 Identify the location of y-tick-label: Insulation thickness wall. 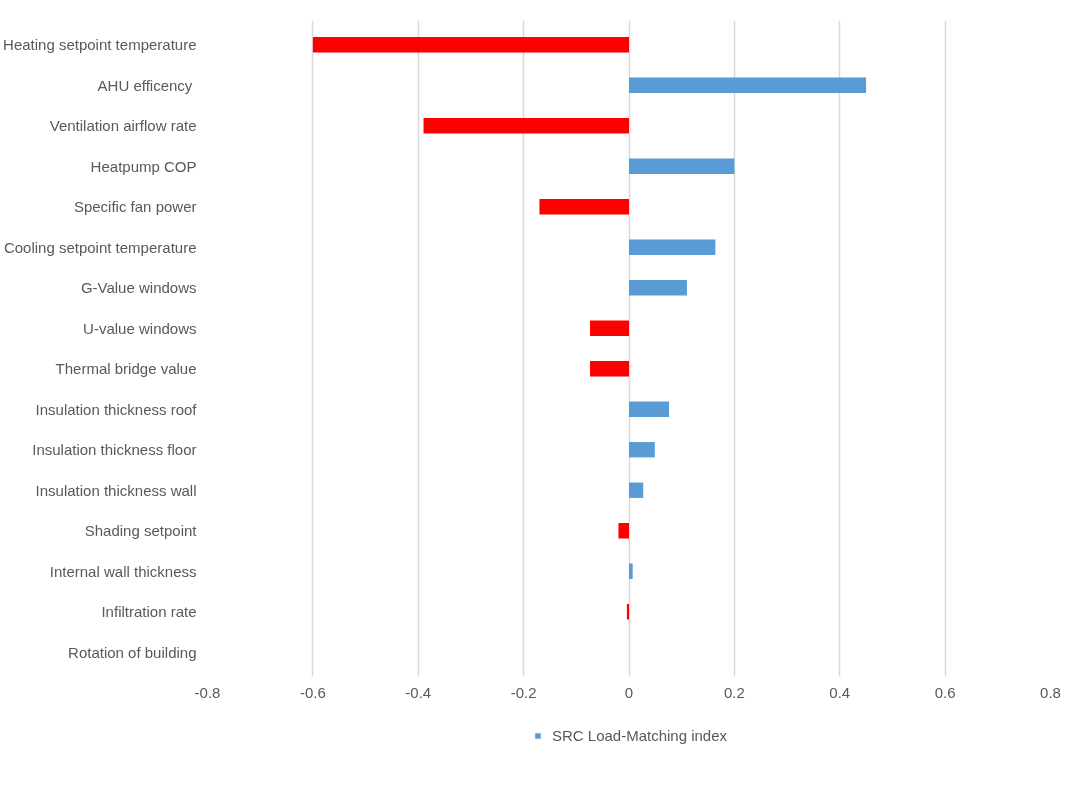
(116, 490).